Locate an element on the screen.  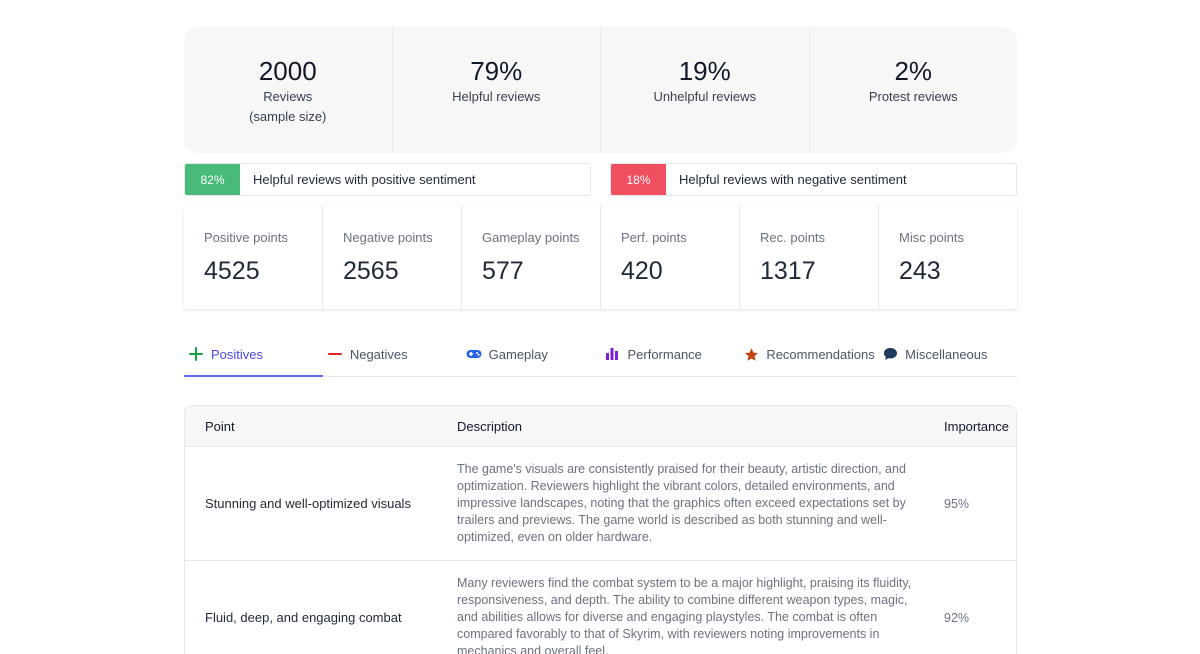
tab-label: Miscellaneous is located at coordinates (946, 354).